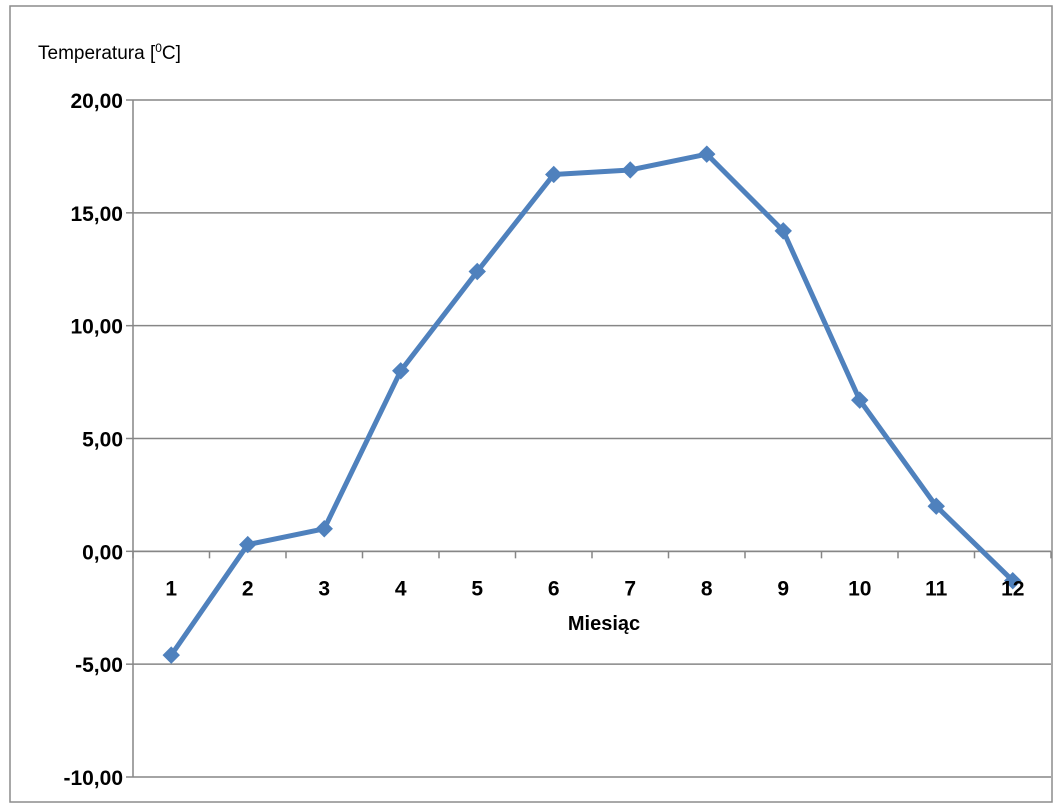 The image size is (1059, 810). I want to click on y-tick-label: -5,00, so click(99, 665).